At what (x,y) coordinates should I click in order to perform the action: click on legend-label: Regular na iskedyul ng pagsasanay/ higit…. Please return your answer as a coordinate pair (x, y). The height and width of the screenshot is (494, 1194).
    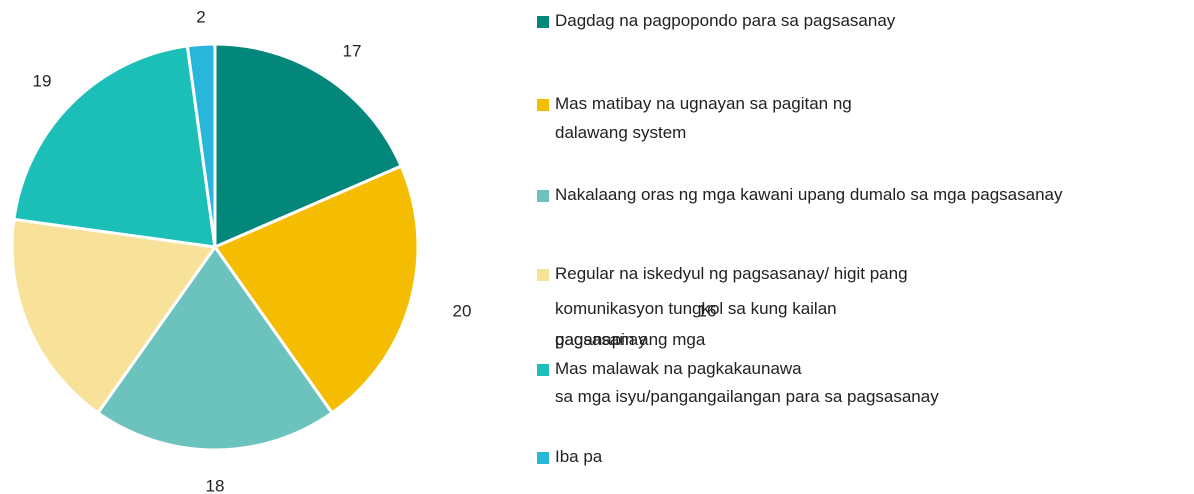
    Looking at the image, I should click on (733, 306).